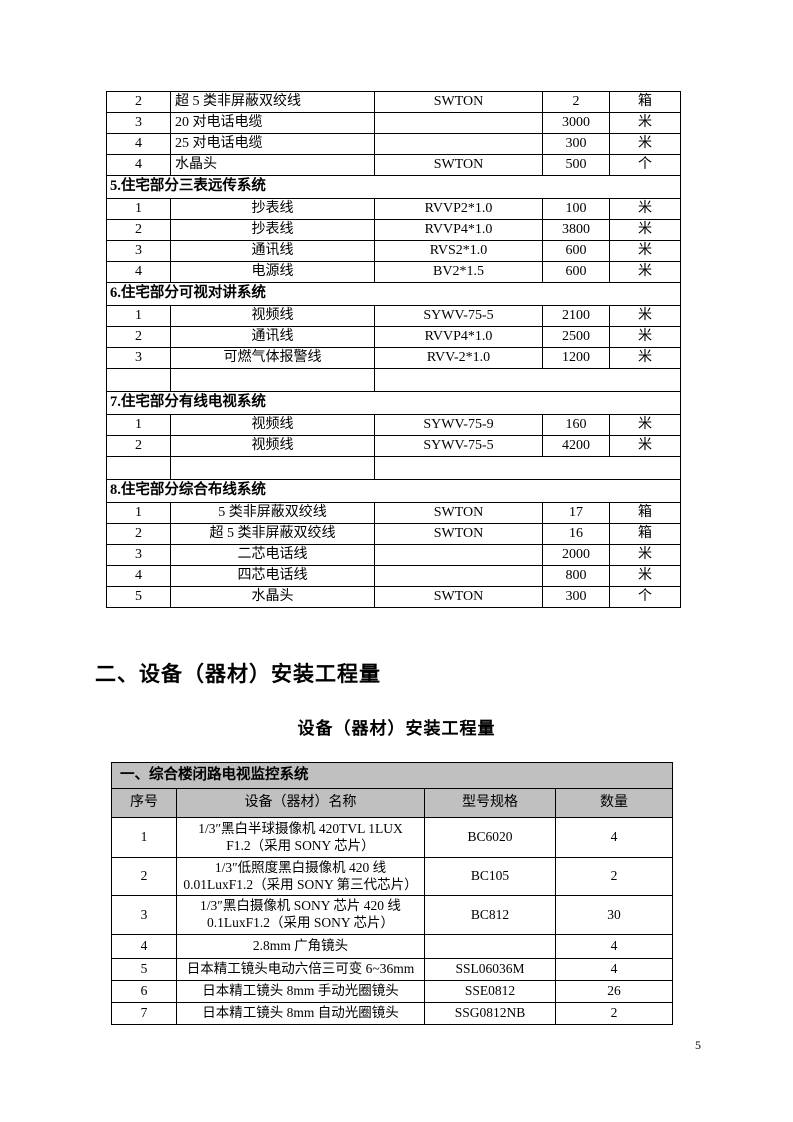 The image size is (793, 1122). I want to click on section-header-label: 6.住宅部分可视对讲系统, so click(393, 294).